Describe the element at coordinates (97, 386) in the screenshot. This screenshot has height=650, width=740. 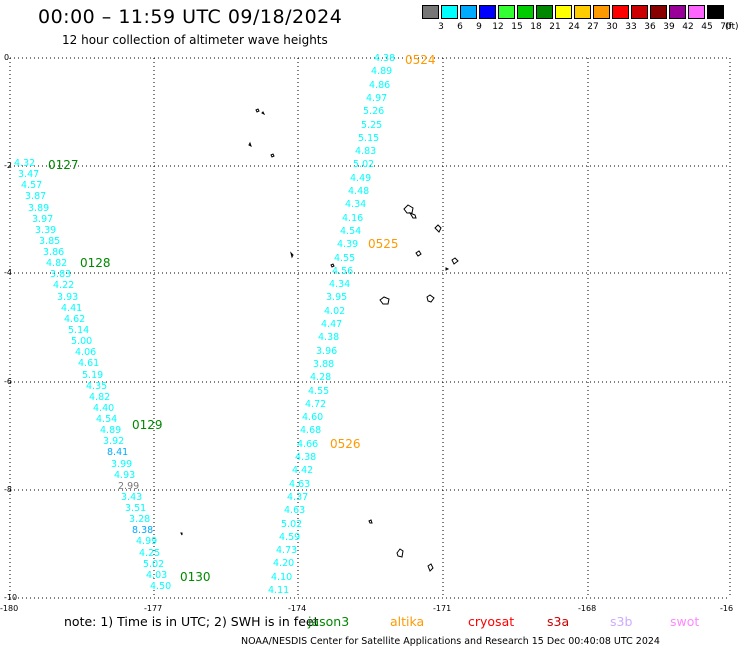
I see `wave-height-west-track: 4.35` at that location.